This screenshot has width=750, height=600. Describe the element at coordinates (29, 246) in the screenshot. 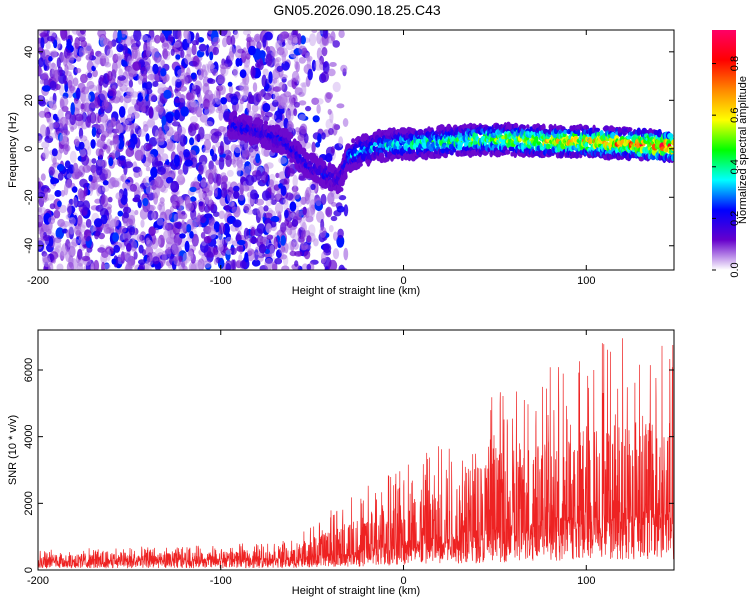

I see `y-tick-label: -40` at that location.